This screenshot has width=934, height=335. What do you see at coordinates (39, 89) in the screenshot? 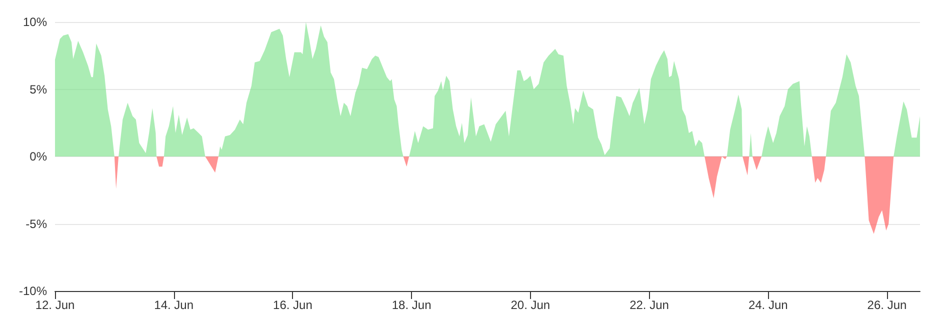
I see `y-tick-label: 5%` at bounding box center [39, 89].